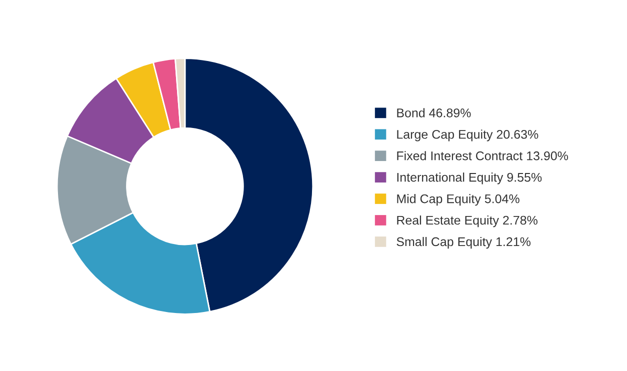  What do you see at coordinates (467, 136) in the screenshot?
I see `legend-label: Large Cap Equity 20.63%` at bounding box center [467, 136].